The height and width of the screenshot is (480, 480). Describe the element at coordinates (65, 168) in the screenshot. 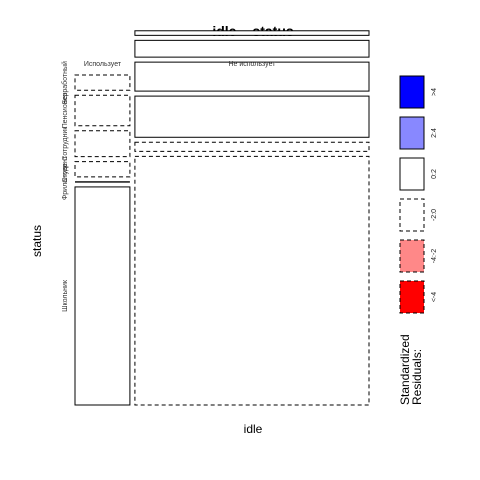

I see `y-label-студент: Студент` at that location.